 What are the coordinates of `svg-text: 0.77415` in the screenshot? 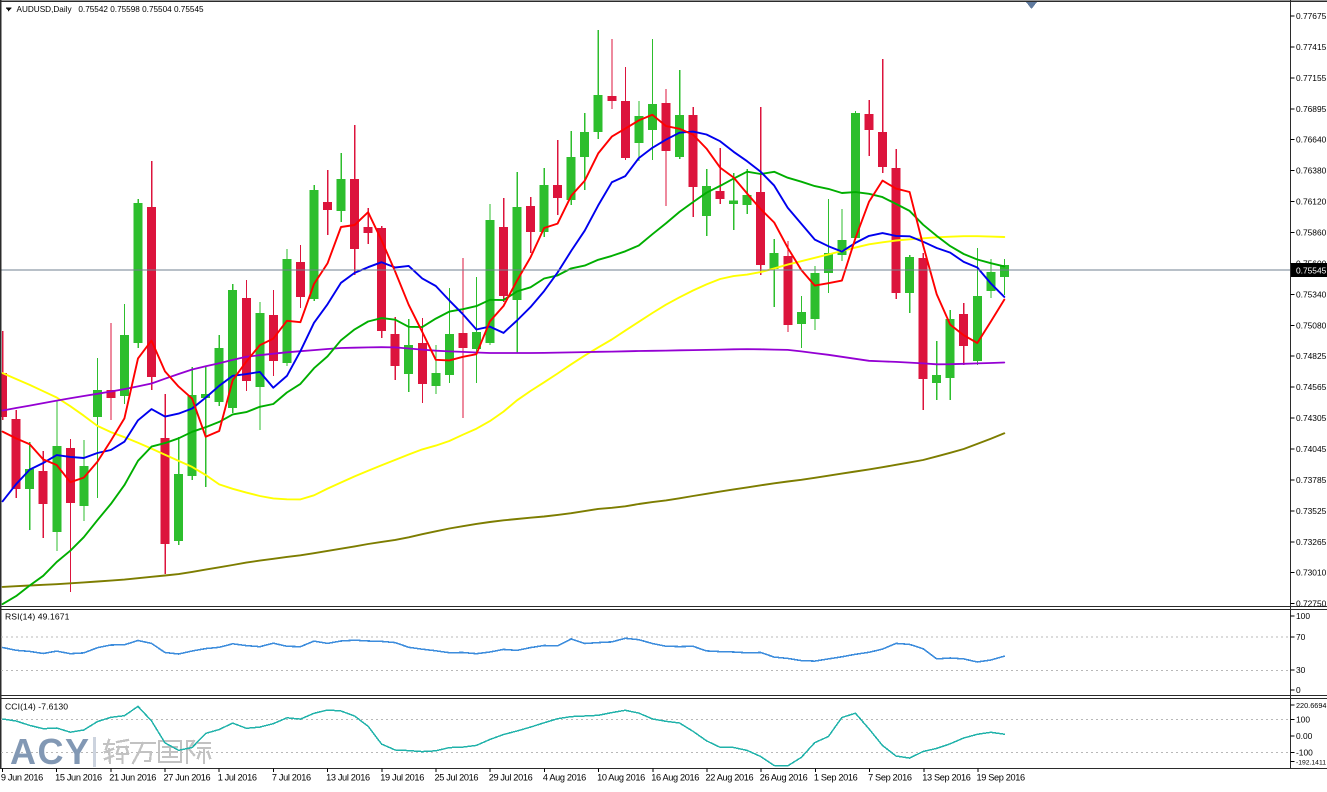 It's located at (1311, 47).